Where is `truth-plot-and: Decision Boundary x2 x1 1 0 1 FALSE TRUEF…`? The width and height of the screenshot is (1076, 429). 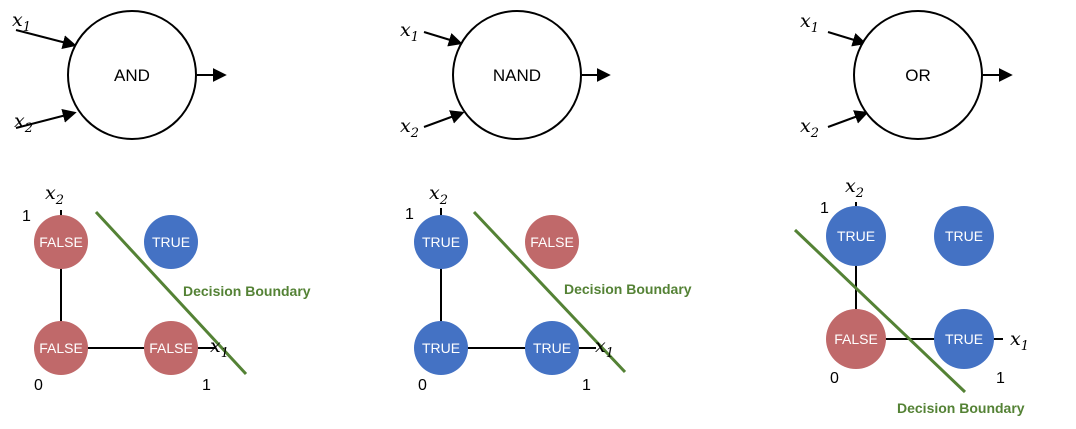
truth-plot-and: Decision Boundary x2 x1 1 0 1 FALSE TRUEF… is located at coordinates (166, 288).